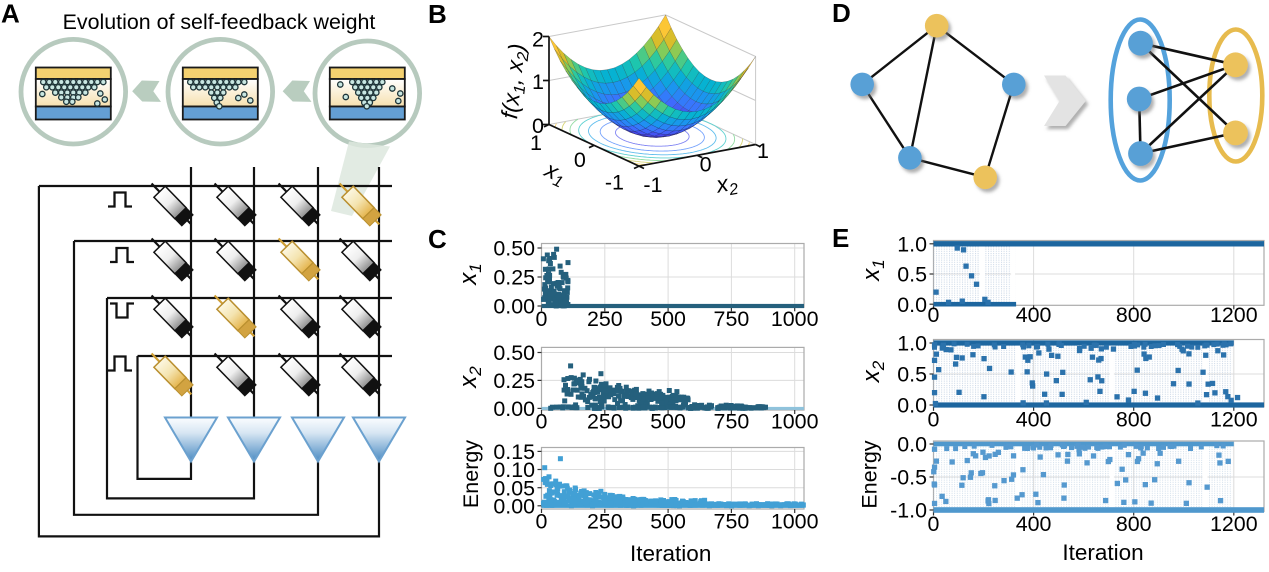  I want to click on svg-text:Evolution of self-feedback wei: Evolution of self-feedback weight, so click(219, 22).